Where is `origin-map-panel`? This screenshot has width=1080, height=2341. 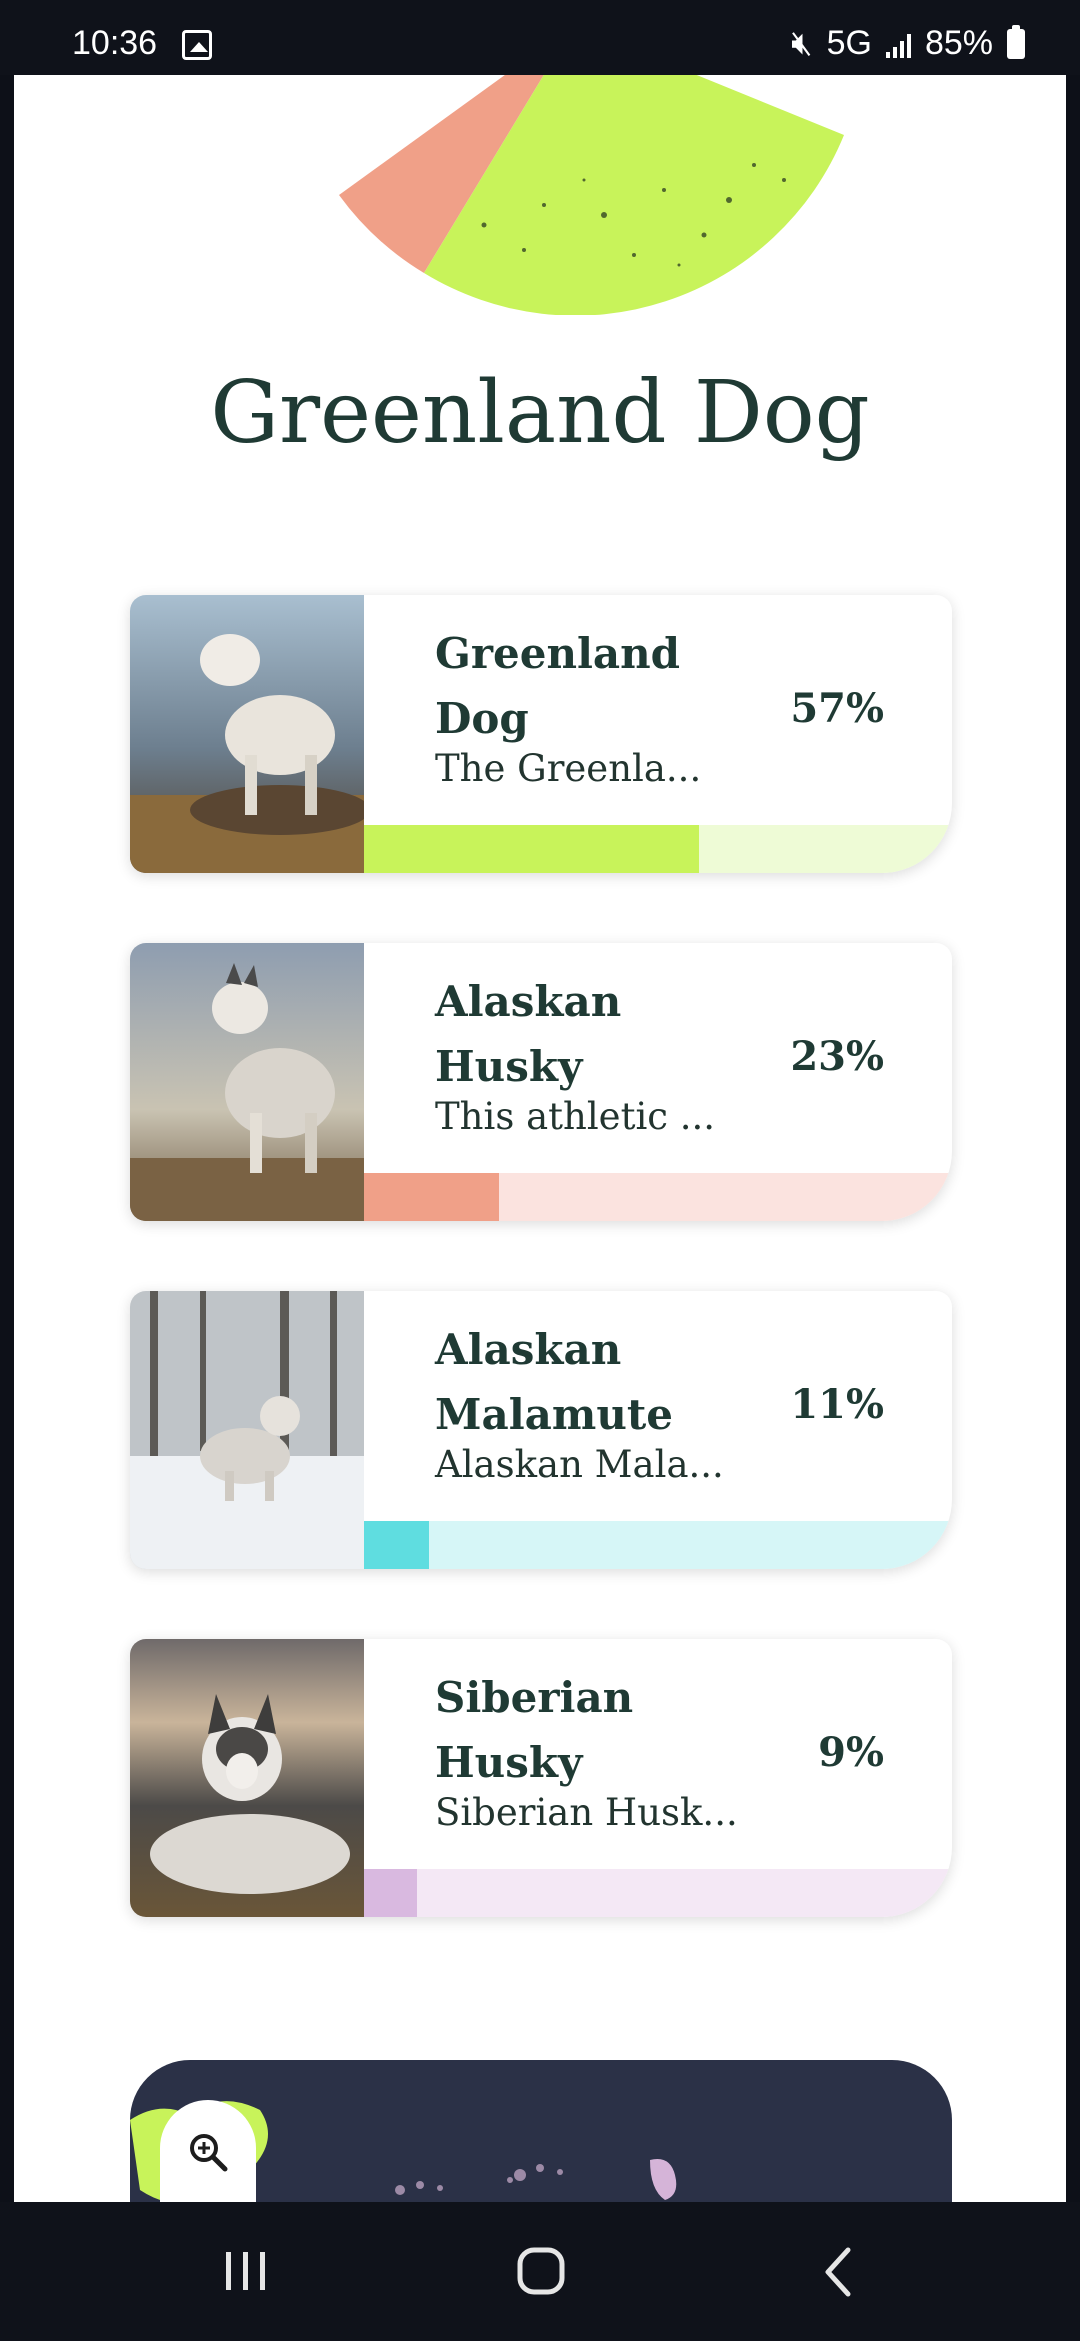
origin-map-panel is located at coordinates (541, 2131).